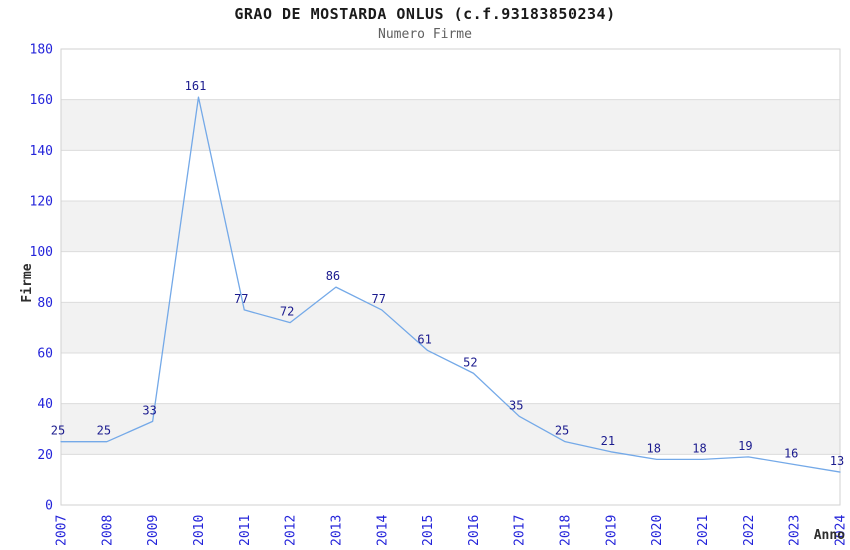 The width and height of the screenshot is (850, 550). Describe the element at coordinates (424, 14) in the screenshot. I see `chart-title: GRAO DE MOSTARDA ONLUS (c.f.93183850234)` at that location.